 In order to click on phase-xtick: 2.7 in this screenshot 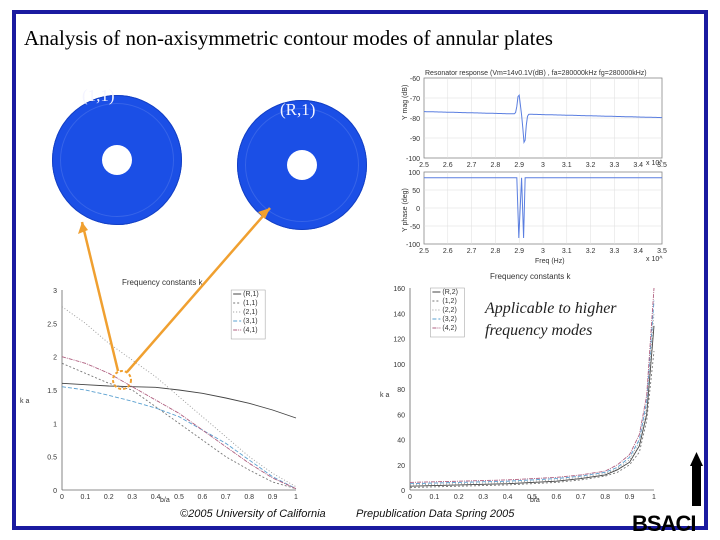, I will do `click(472, 251)`.